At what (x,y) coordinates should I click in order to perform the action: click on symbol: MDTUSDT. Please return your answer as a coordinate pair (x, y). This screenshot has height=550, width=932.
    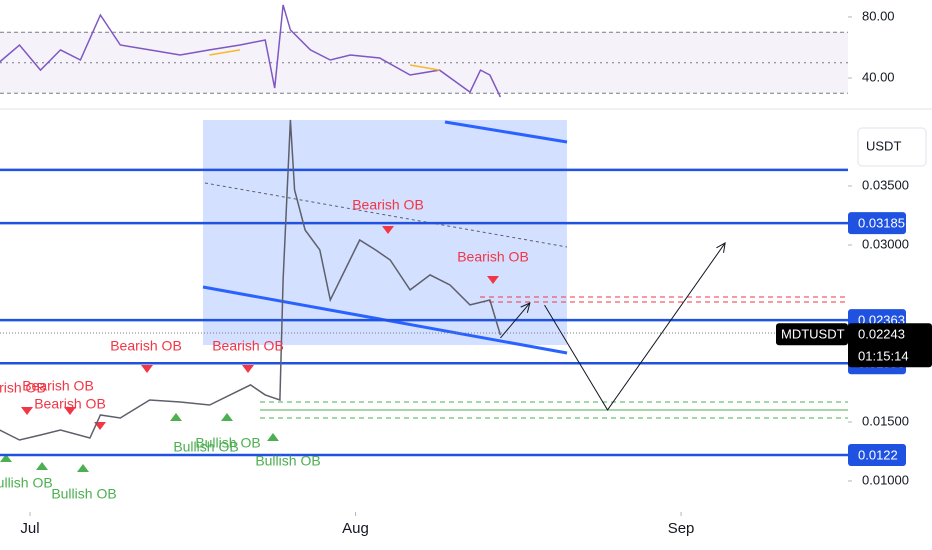
    Looking at the image, I should click on (813, 334).